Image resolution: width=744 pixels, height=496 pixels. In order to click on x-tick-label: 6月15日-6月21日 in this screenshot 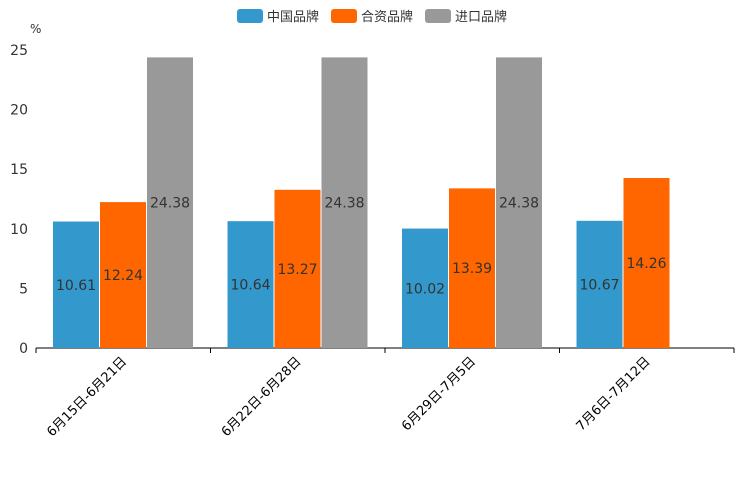, I will do `click(87, 397)`.